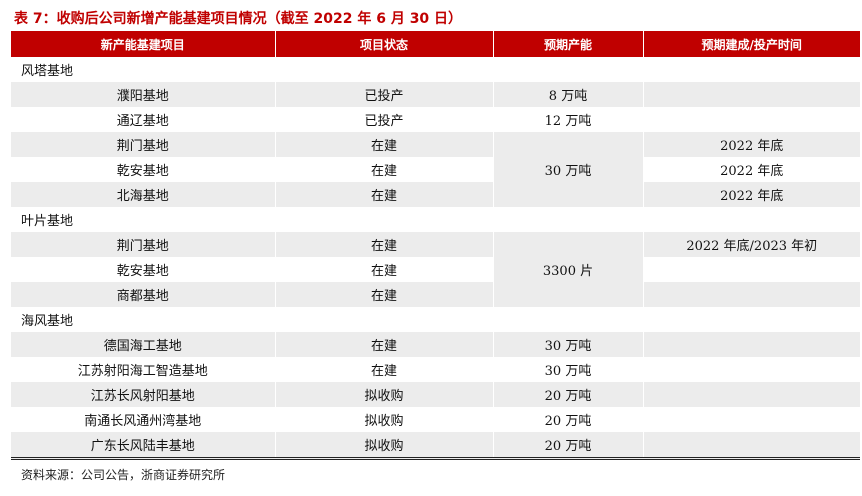 The width and height of the screenshot is (862, 496). I want to click on project-cell: 广东长风陆丰基地, so click(143, 446).